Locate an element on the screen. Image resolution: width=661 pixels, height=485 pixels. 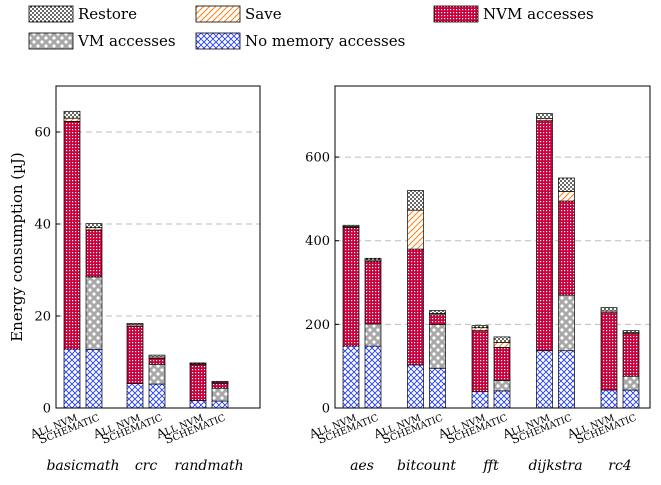
y-tick-label: 60 is located at coordinates (42, 133).